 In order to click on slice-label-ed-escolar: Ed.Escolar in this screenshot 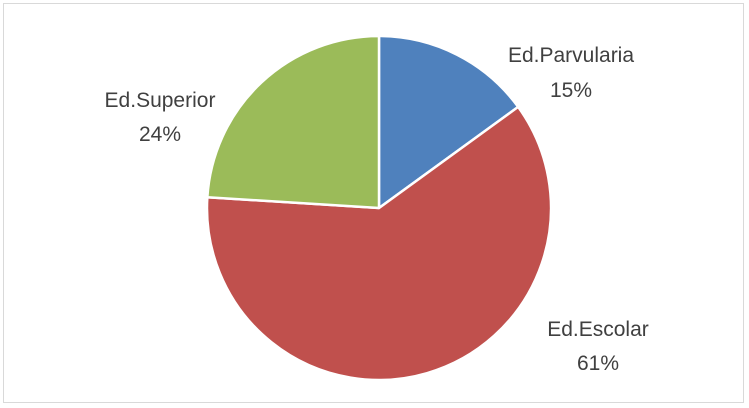, I will do `click(598, 329)`.